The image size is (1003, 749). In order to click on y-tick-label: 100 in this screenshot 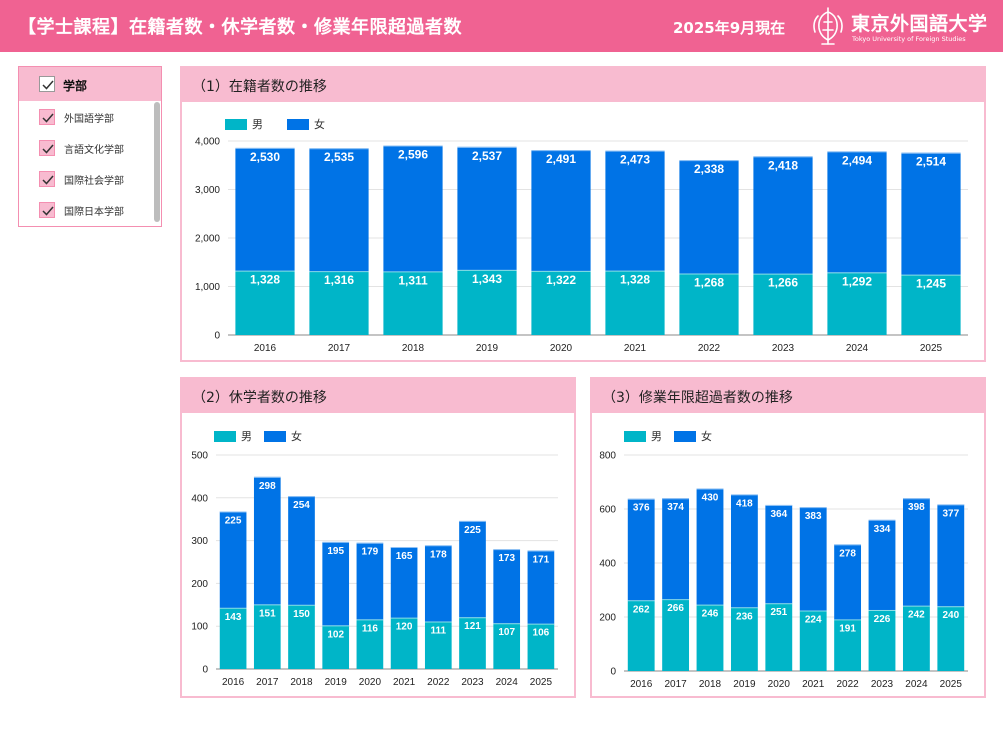, I will do `click(199, 627)`.